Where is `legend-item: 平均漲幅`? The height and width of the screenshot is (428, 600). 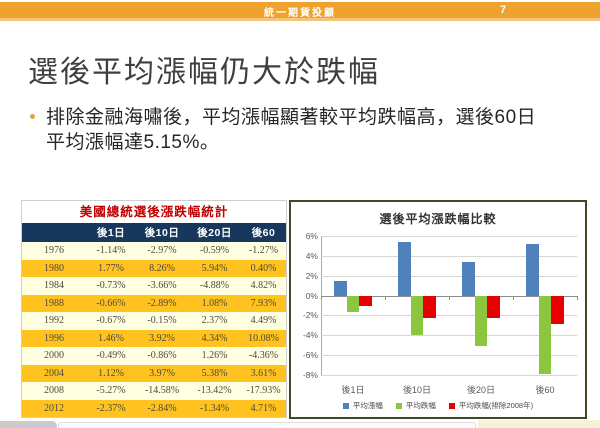
legend-item: 平均漲幅 is located at coordinates (362, 405).